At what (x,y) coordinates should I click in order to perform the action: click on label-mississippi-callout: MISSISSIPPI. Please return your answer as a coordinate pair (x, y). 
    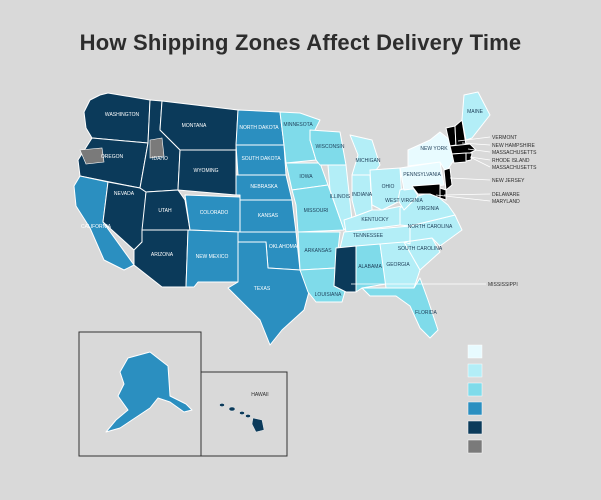
    Looking at the image, I should click on (503, 285).